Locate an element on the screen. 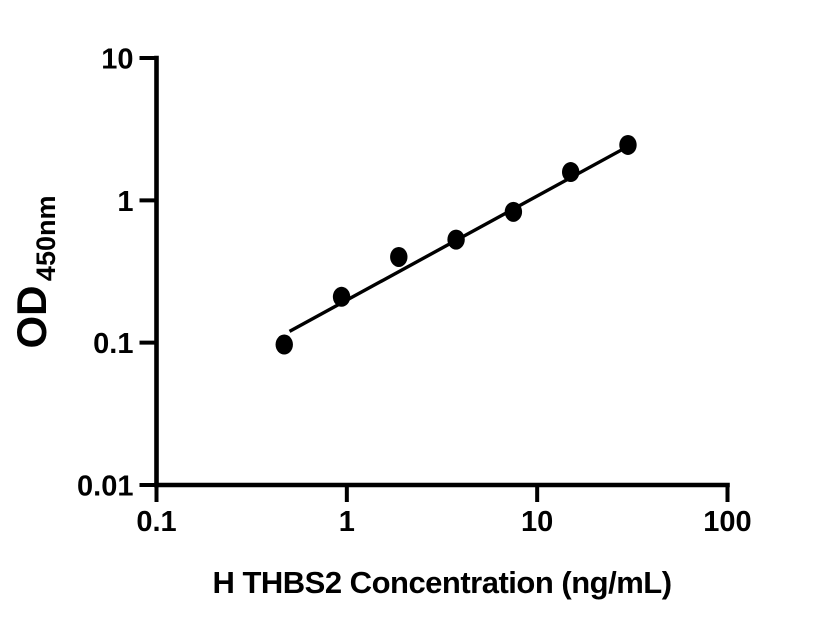 This screenshot has height=640, width=816. x-tick-label: 0.1 is located at coordinates (156, 522).